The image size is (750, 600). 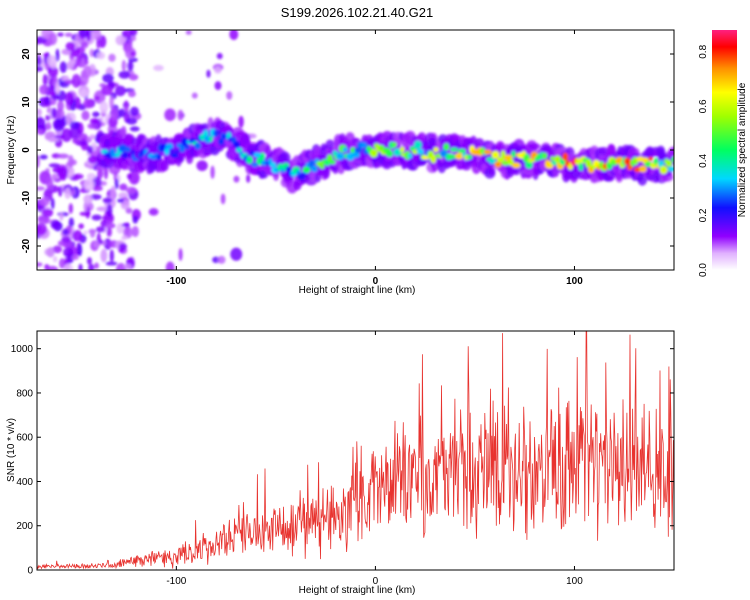 What do you see at coordinates (26, 54) in the screenshot?
I see `spectrogram-ytick-label: 20` at bounding box center [26, 54].